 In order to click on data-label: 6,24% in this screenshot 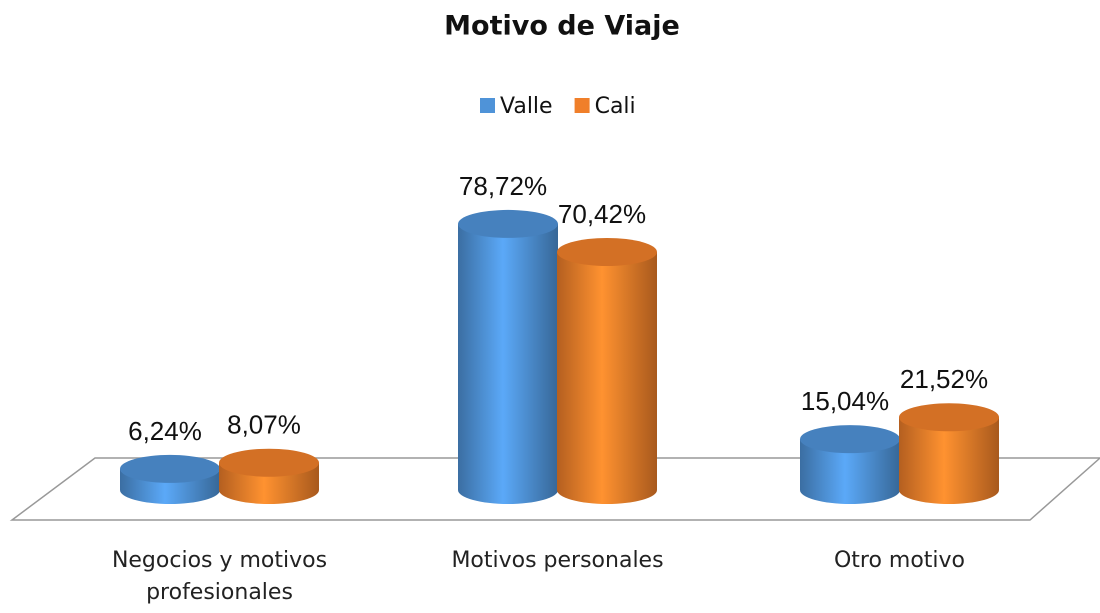, I will do `click(165, 431)`.